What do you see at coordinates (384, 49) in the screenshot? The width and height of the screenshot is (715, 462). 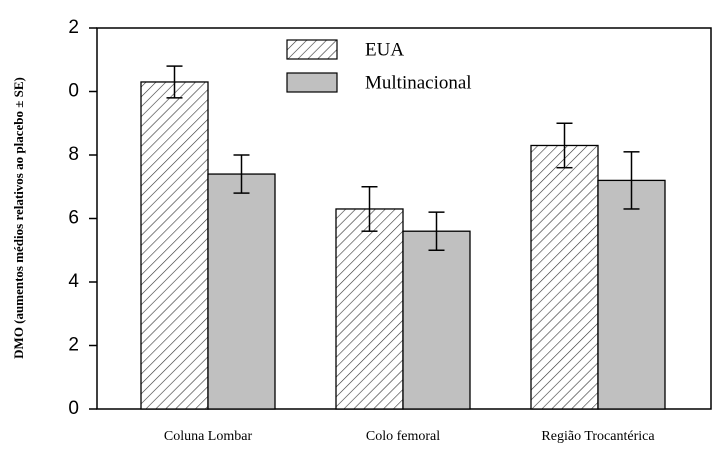 I see `legend-label: EUA` at bounding box center [384, 49].